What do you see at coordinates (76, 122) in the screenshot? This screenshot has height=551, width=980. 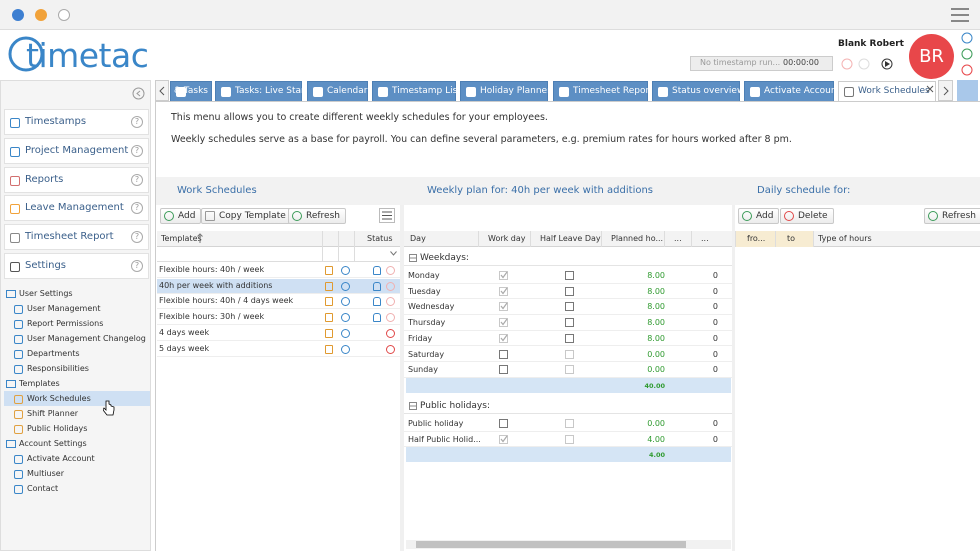 I see `menu-item: Timestamps?` at bounding box center [76, 122].